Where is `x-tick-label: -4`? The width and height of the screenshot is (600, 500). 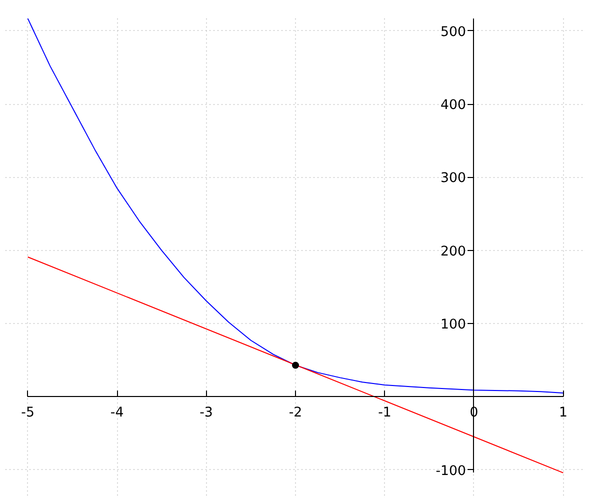
x-tick-label: -4 is located at coordinates (117, 413).